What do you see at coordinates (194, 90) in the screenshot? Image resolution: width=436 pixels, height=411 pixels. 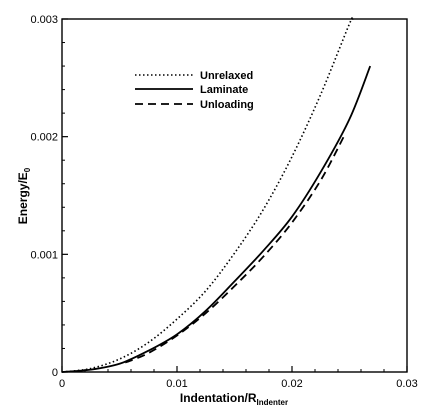 I see `legend: Unrelaxed Laminate Unloading` at bounding box center [194, 90].